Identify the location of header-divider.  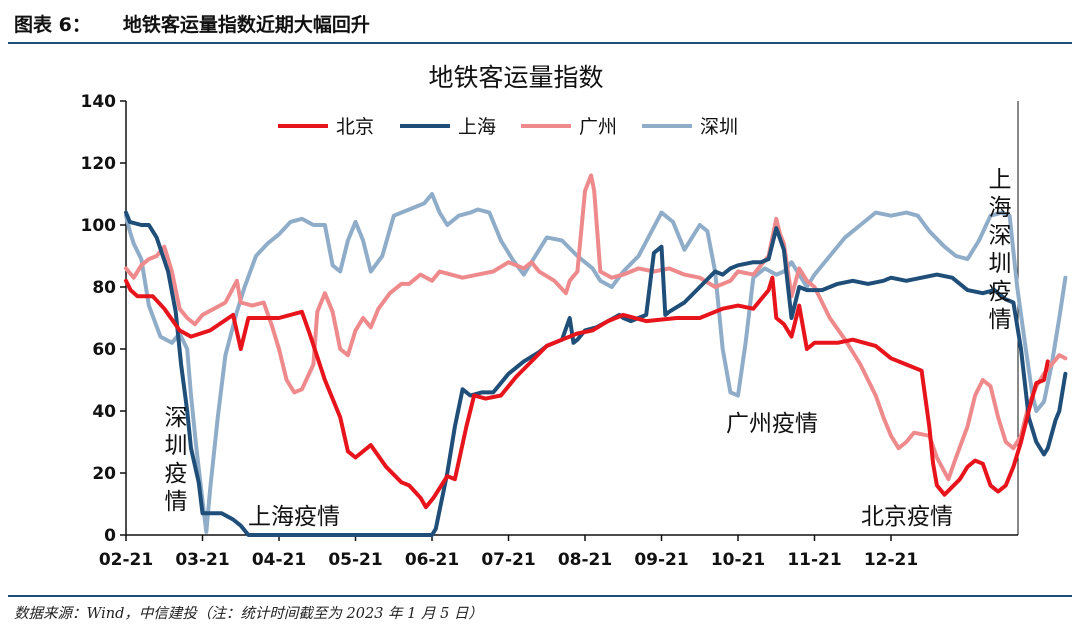
(540, 43).